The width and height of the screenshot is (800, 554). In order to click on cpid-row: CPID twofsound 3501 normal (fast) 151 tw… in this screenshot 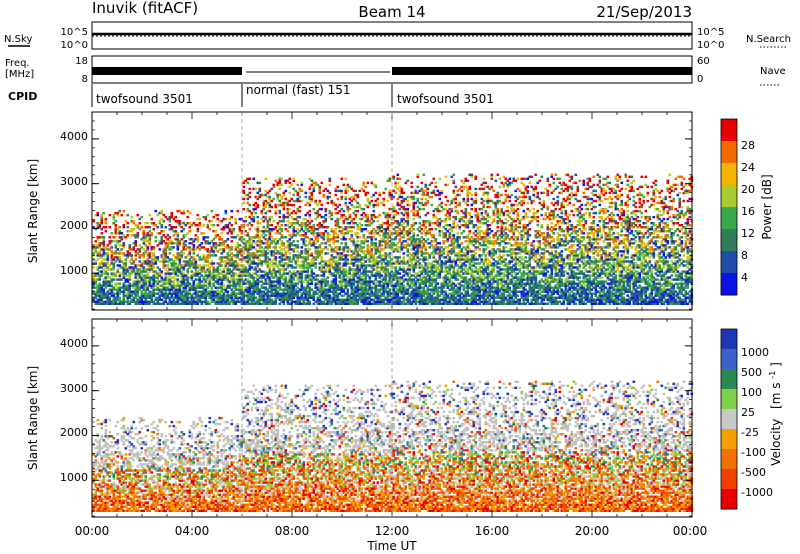, I will do `click(251, 95)`.